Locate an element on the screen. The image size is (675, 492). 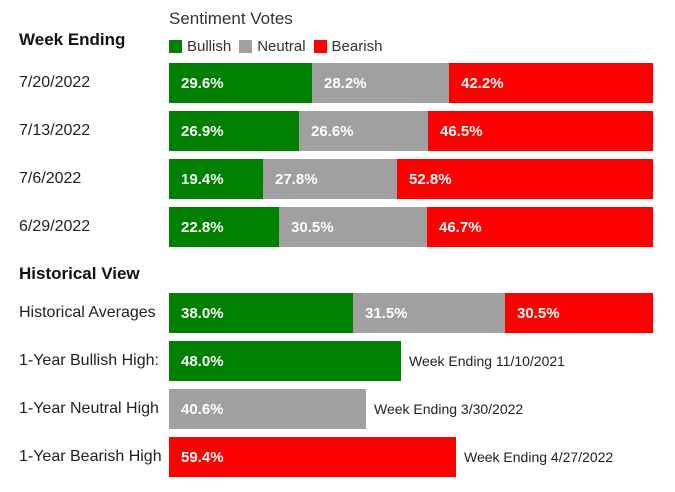
legend-item-bullish: Bullish is located at coordinates (200, 46).